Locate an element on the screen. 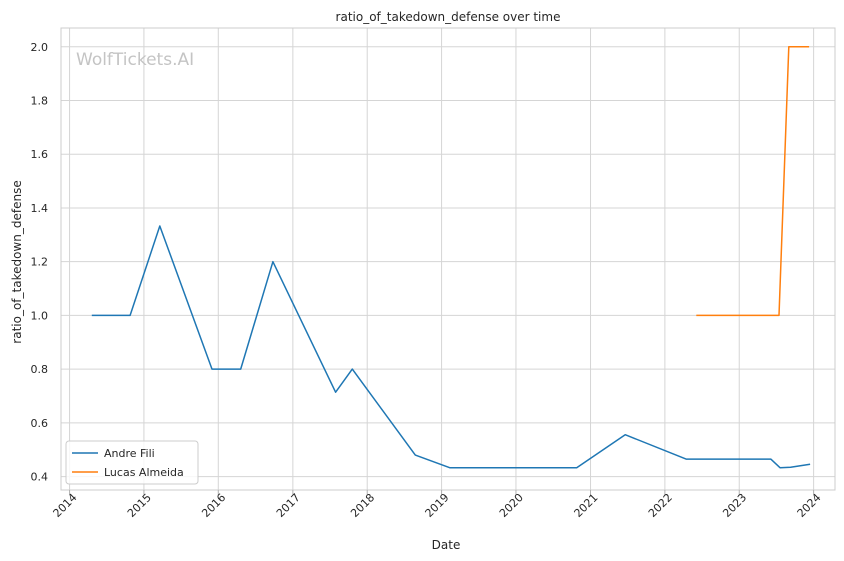  y-tick-label: 1.8 is located at coordinates (40, 101).